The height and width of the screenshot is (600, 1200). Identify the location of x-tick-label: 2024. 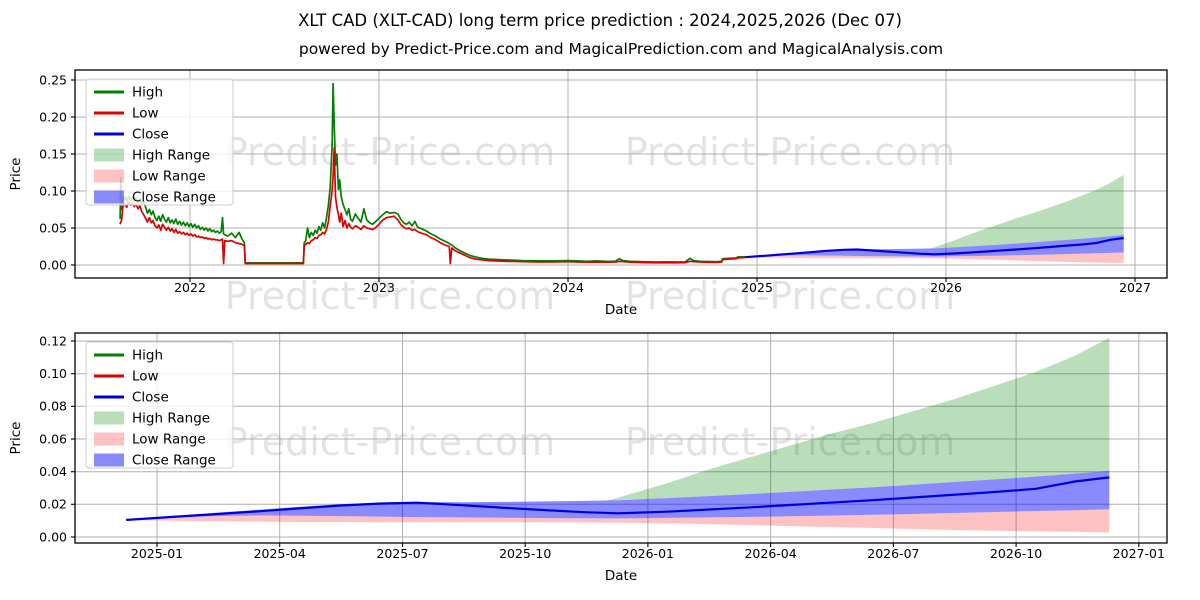
(568, 287).